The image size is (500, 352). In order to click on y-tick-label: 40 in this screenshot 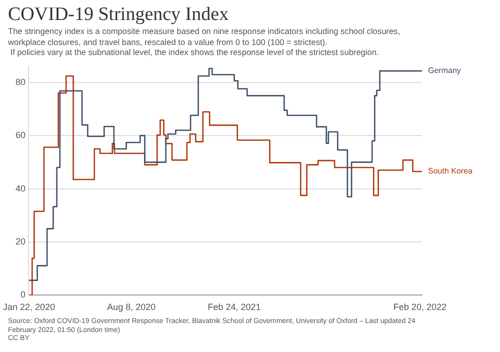, I will do `click(21, 188)`.